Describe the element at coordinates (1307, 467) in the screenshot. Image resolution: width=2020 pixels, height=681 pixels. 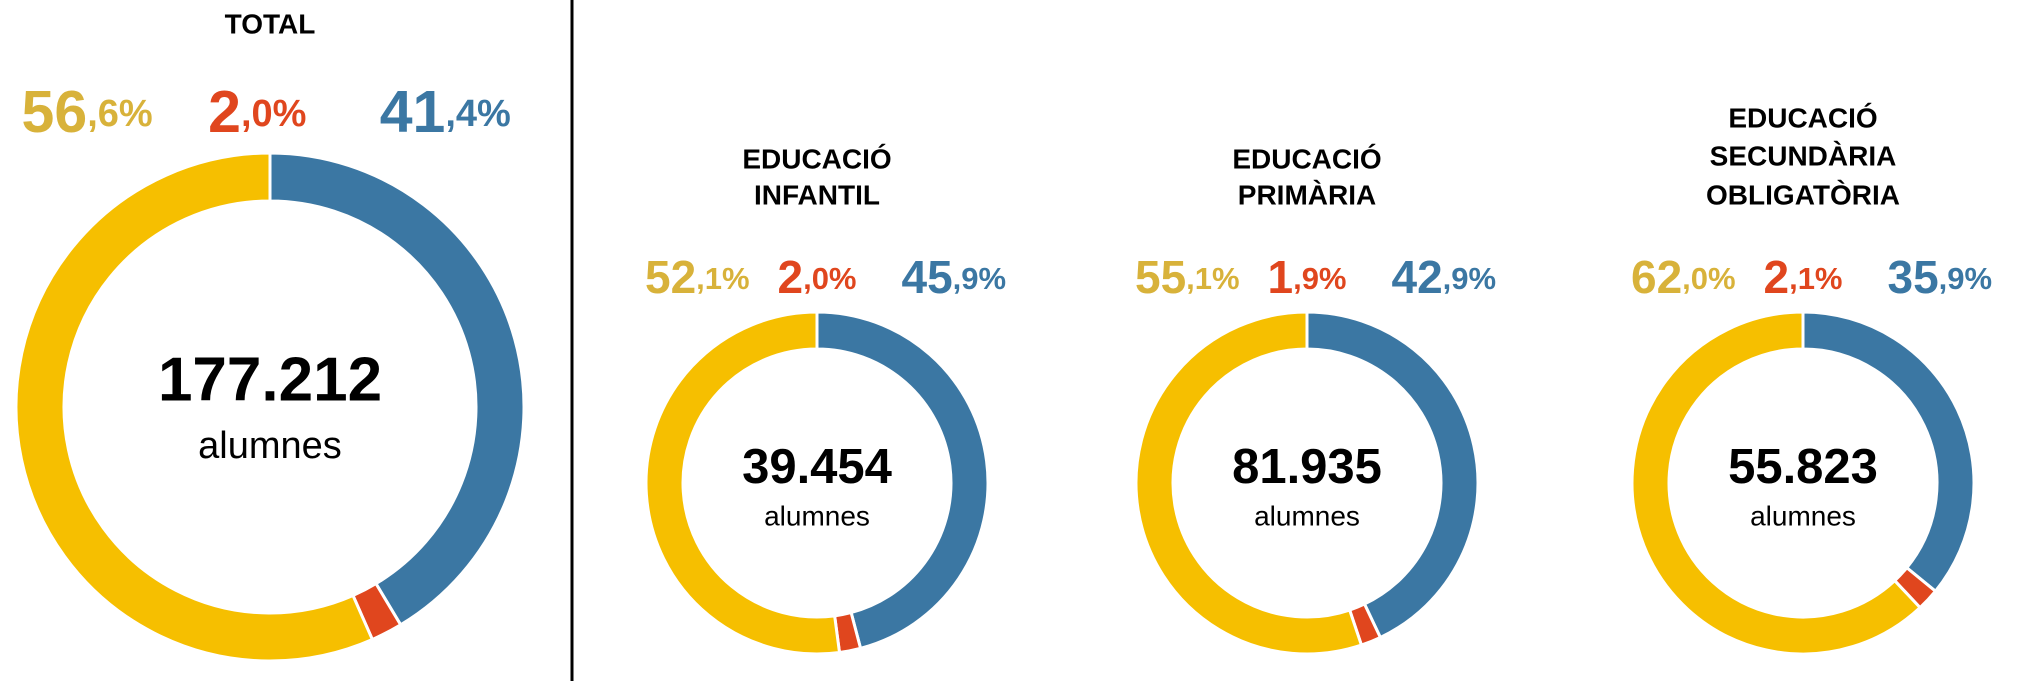
I see `total-value: 81.935` at that location.